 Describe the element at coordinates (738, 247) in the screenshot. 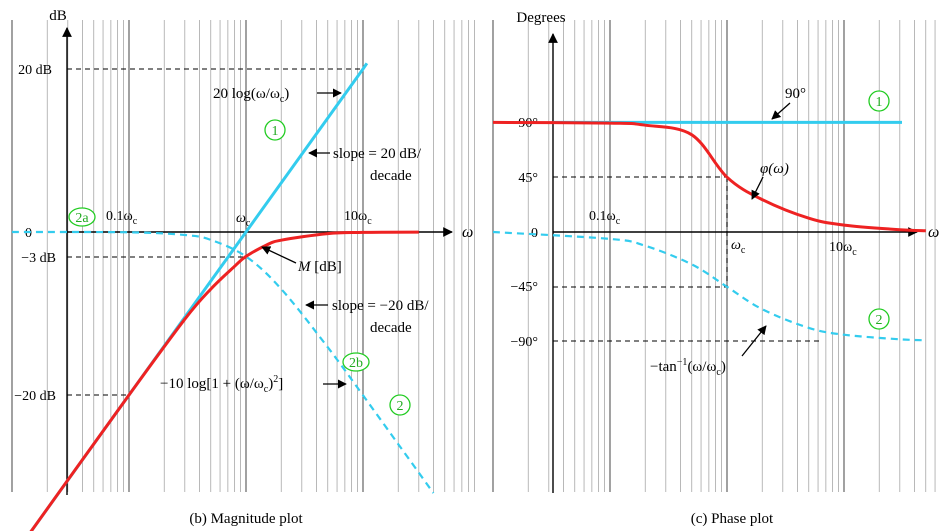

I see `ph-x-tick-wc: ωc` at that location.